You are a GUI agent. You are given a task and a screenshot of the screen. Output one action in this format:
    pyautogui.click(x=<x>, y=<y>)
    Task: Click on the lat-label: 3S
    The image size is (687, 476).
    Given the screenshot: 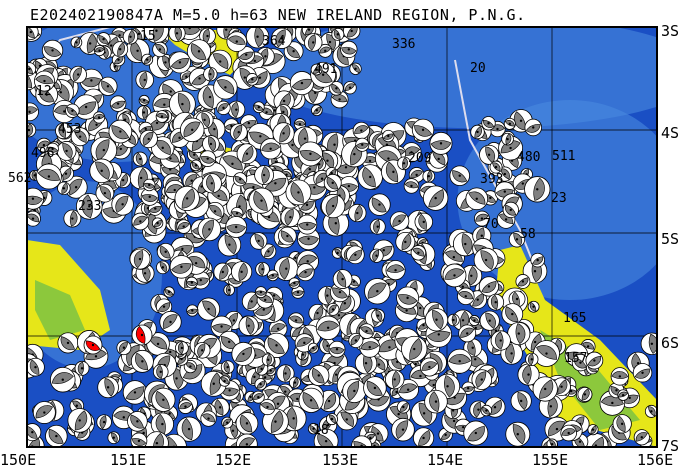 What is the action you would take?
    pyautogui.click(x=670, y=31)
    